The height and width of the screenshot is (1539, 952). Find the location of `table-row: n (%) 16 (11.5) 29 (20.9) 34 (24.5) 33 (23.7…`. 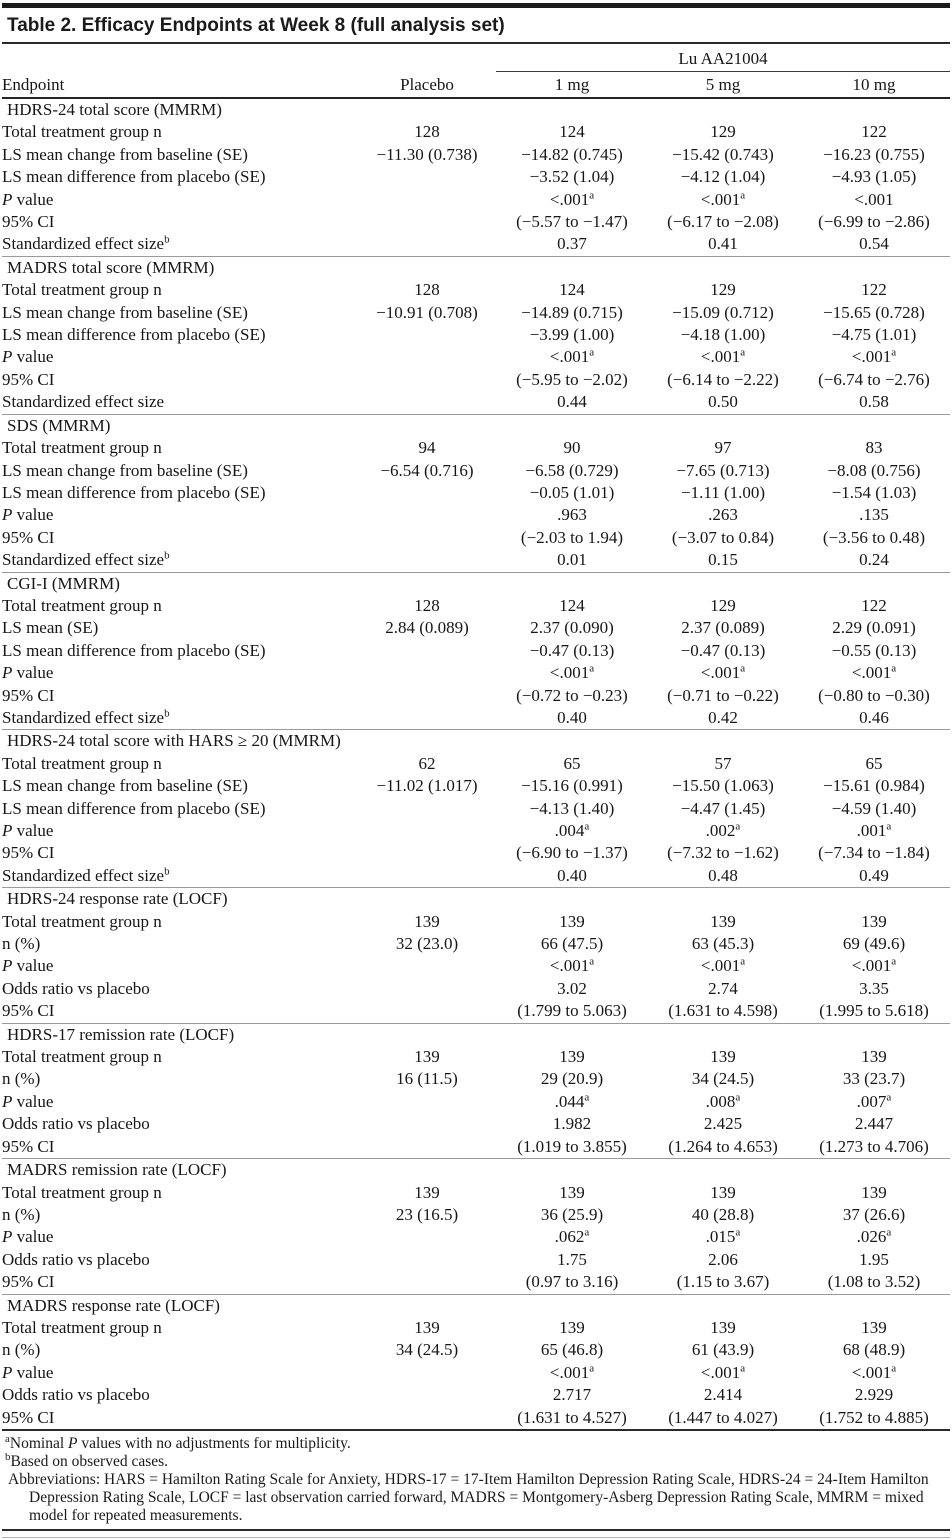

table-row: n (%) 16 (11.5) 29 (20.9) 34 (24.5) 33 (23.7… is located at coordinates (476, 1079).